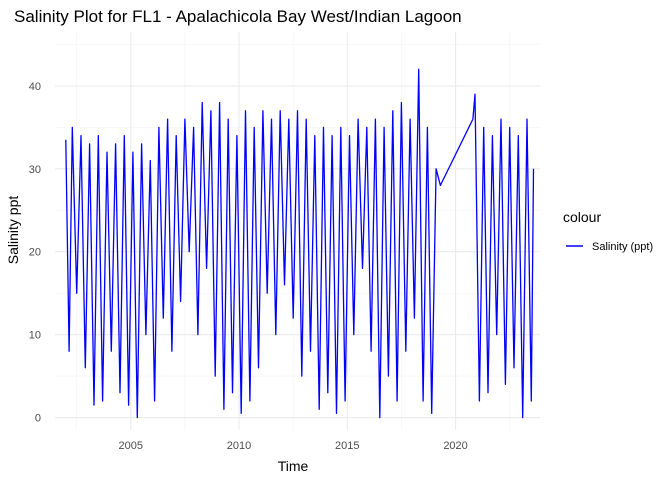 The image size is (672, 480). I want to click on y-tick-label: 20, so click(35, 253).